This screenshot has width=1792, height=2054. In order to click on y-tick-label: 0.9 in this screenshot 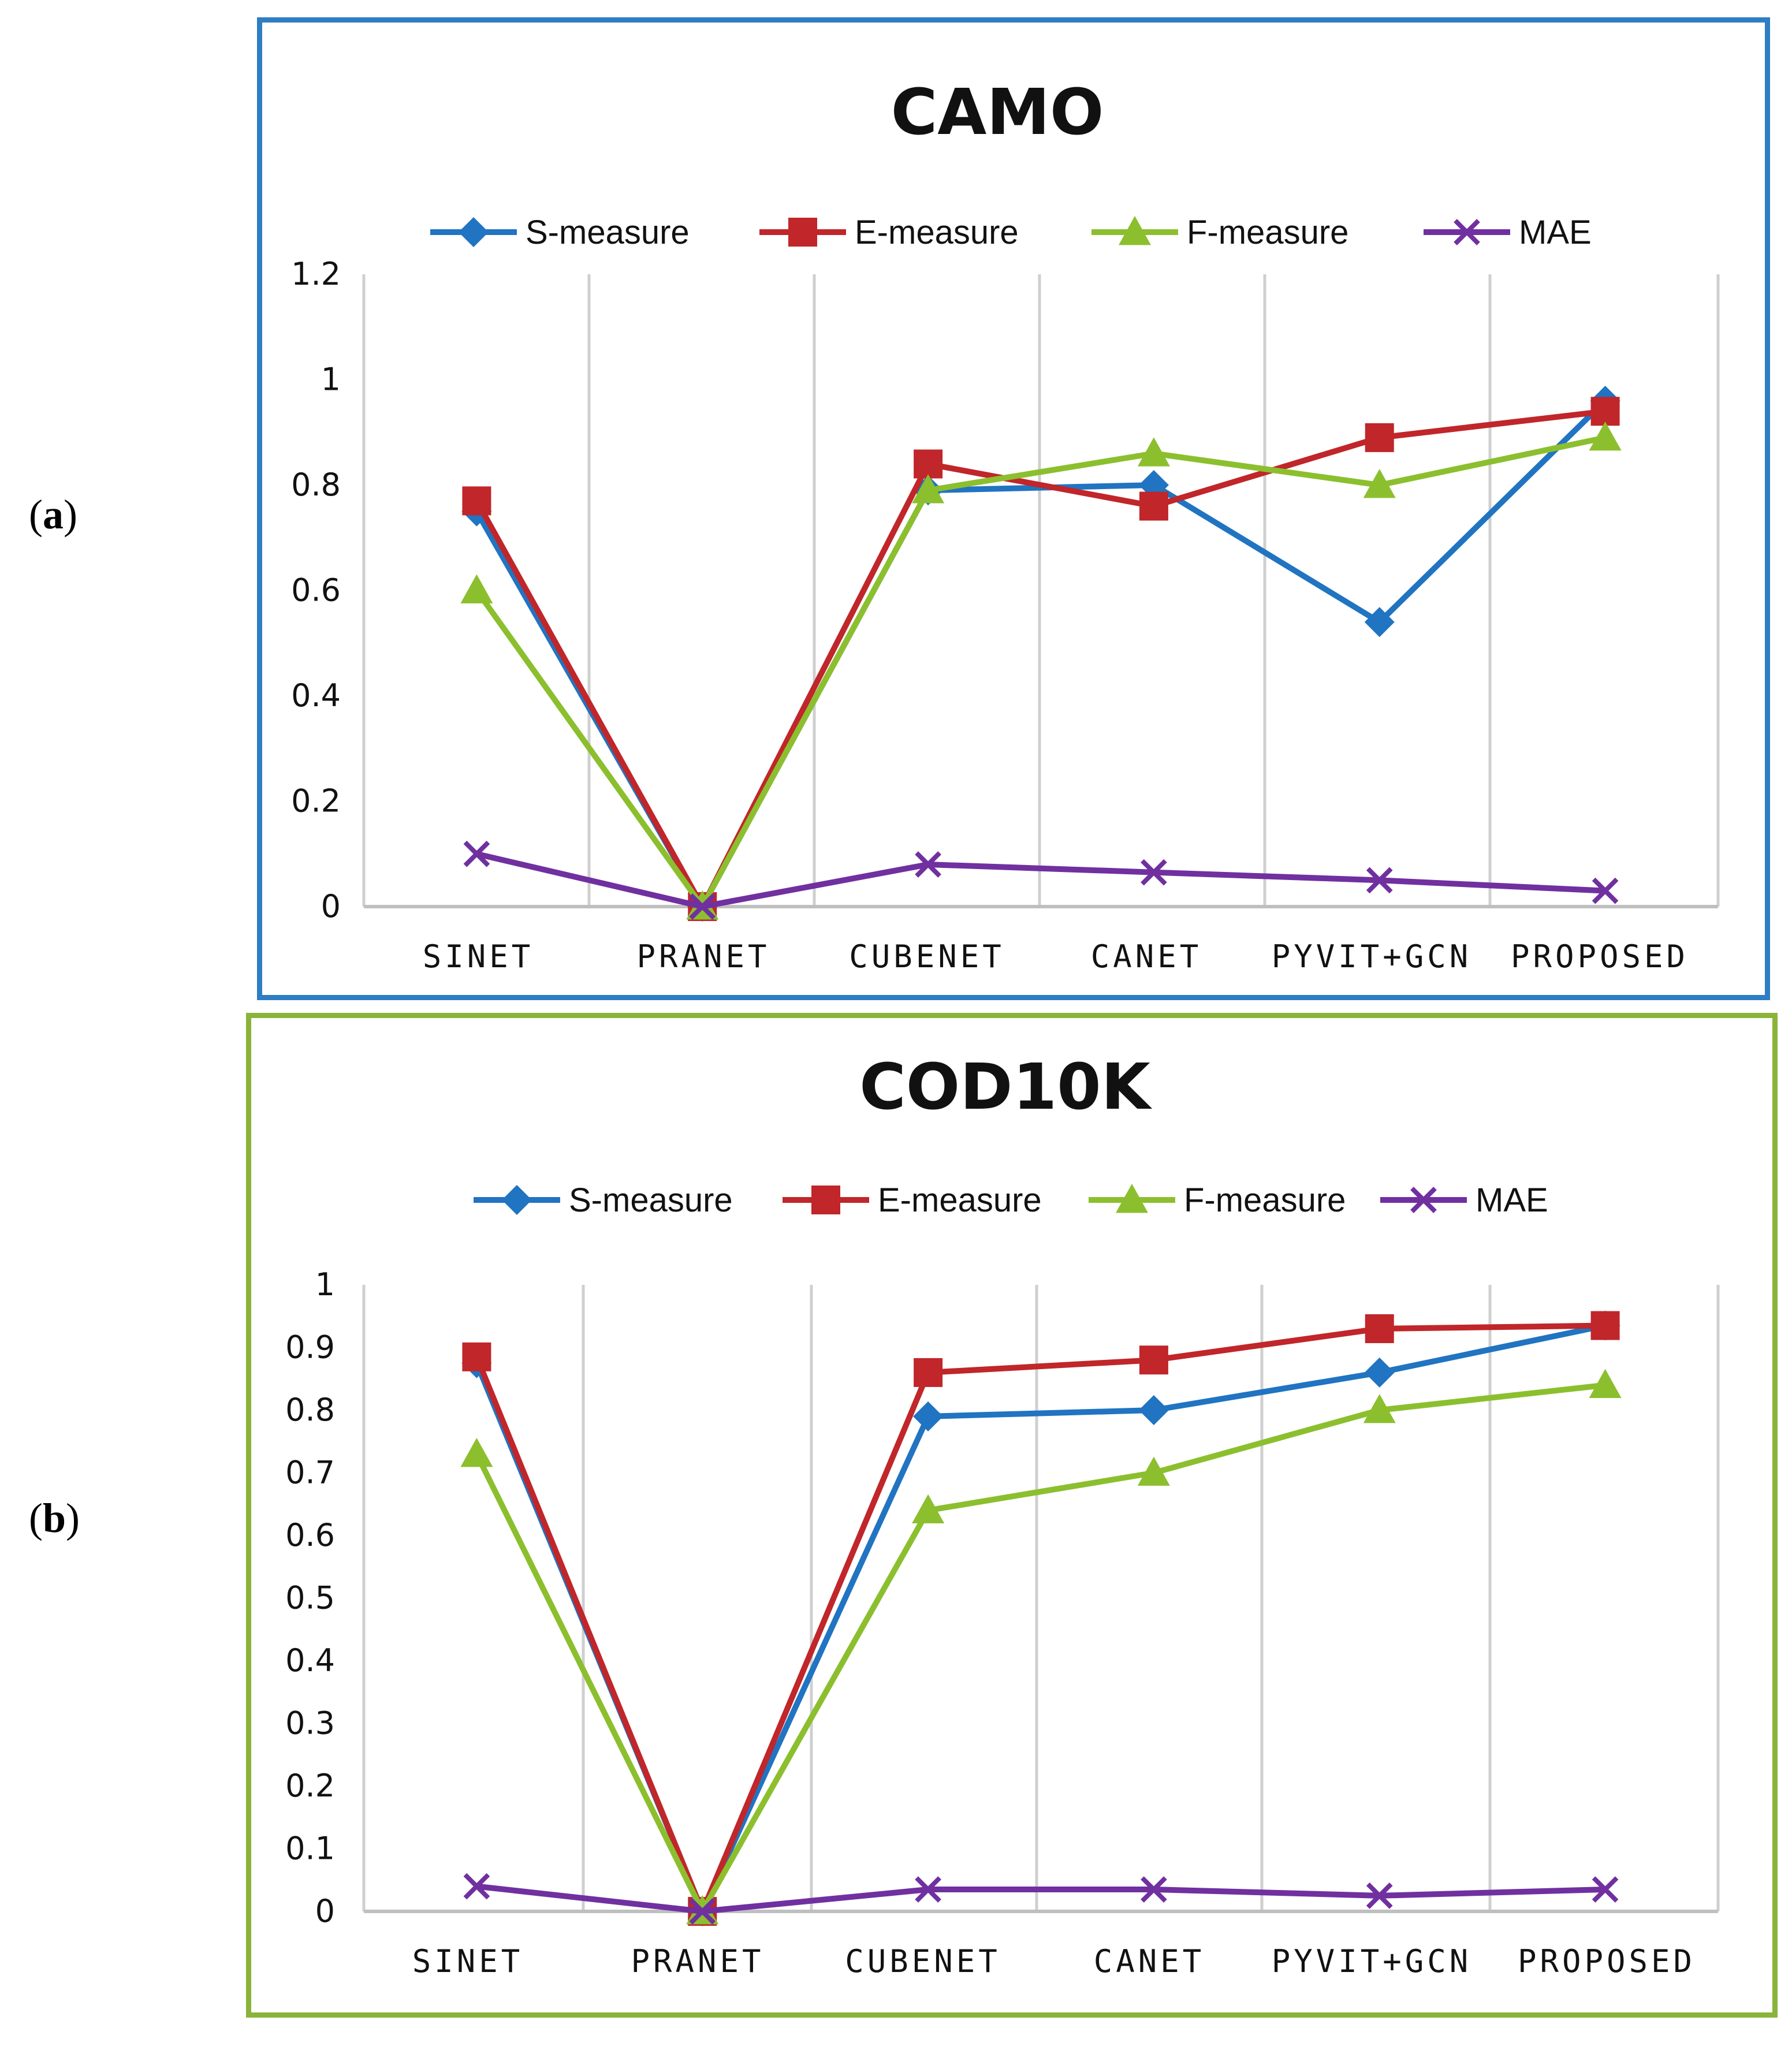, I will do `click(310, 1347)`.